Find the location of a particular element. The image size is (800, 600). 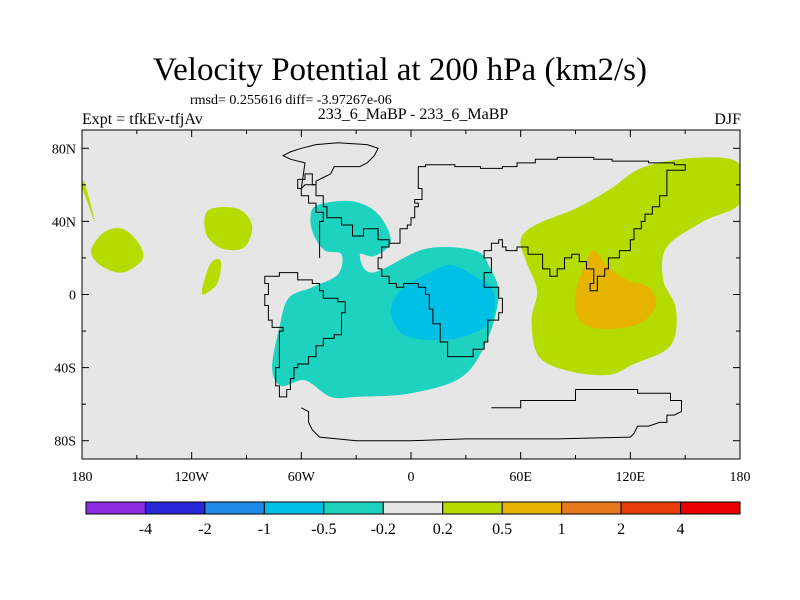

colorbar-label: 4 is located at coordinates (681, 529).